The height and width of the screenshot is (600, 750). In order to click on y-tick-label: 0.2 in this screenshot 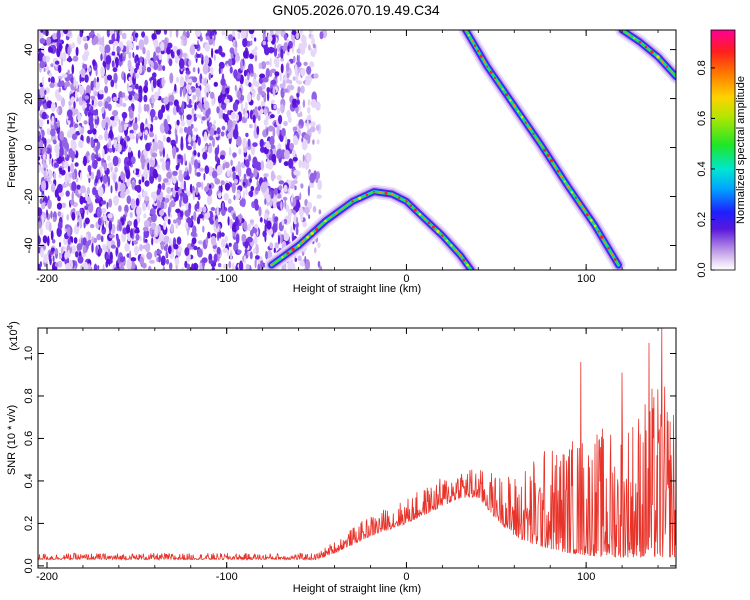, I will do `click(29, 523)`.